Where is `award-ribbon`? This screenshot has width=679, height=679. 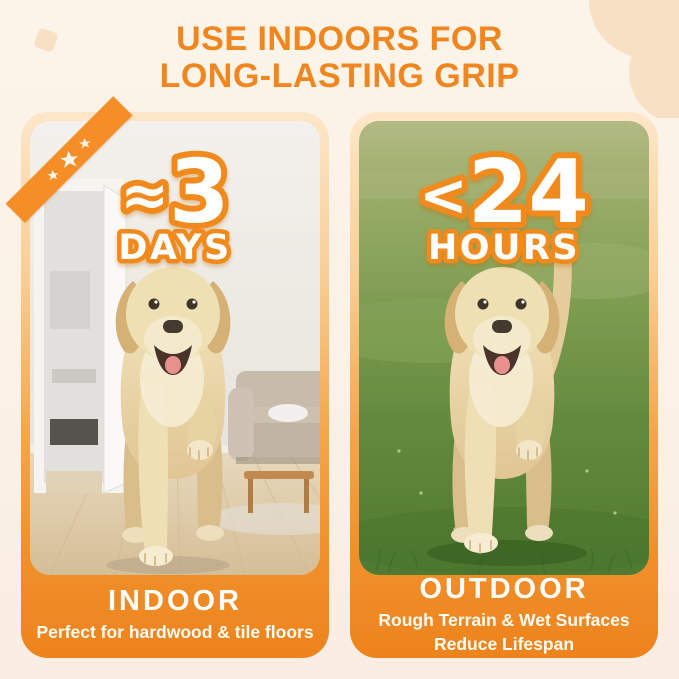
award-ribbon is located at coordinates (69, 159).